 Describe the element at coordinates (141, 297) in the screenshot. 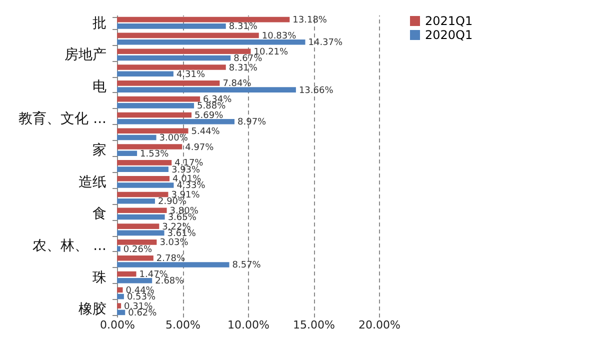

I see `data-label: 0.53%` at that location.